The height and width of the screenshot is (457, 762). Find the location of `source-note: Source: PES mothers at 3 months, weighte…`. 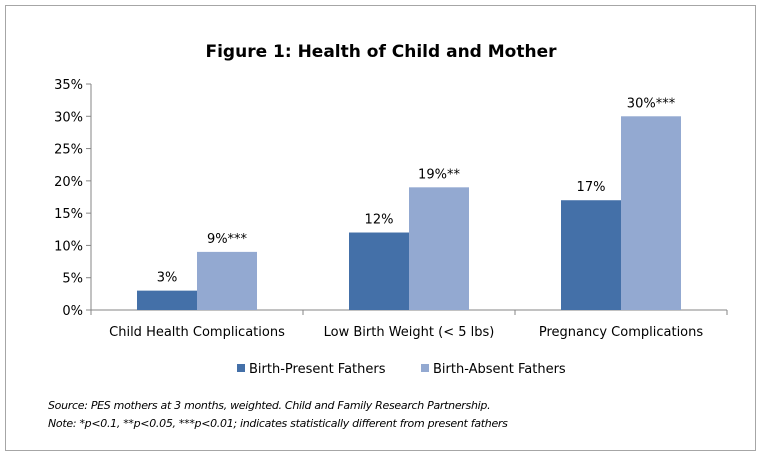

source-note: Source: PES mothers at 3 months, weighte… is located at coordinates (269, 405).